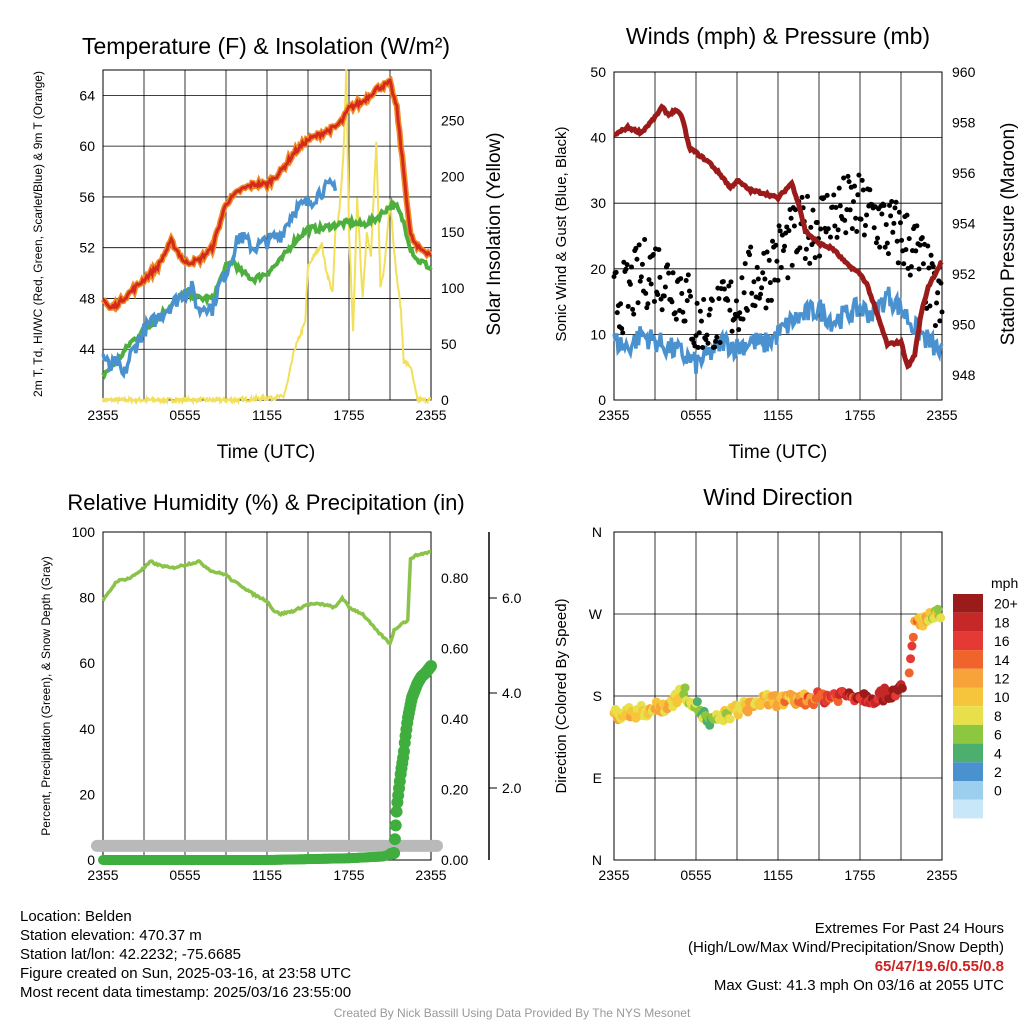  What do you see at coordinates (778, 415) in the screenshot?
I see `winds-x-tick: 1155` at bounding box center [778, 415].